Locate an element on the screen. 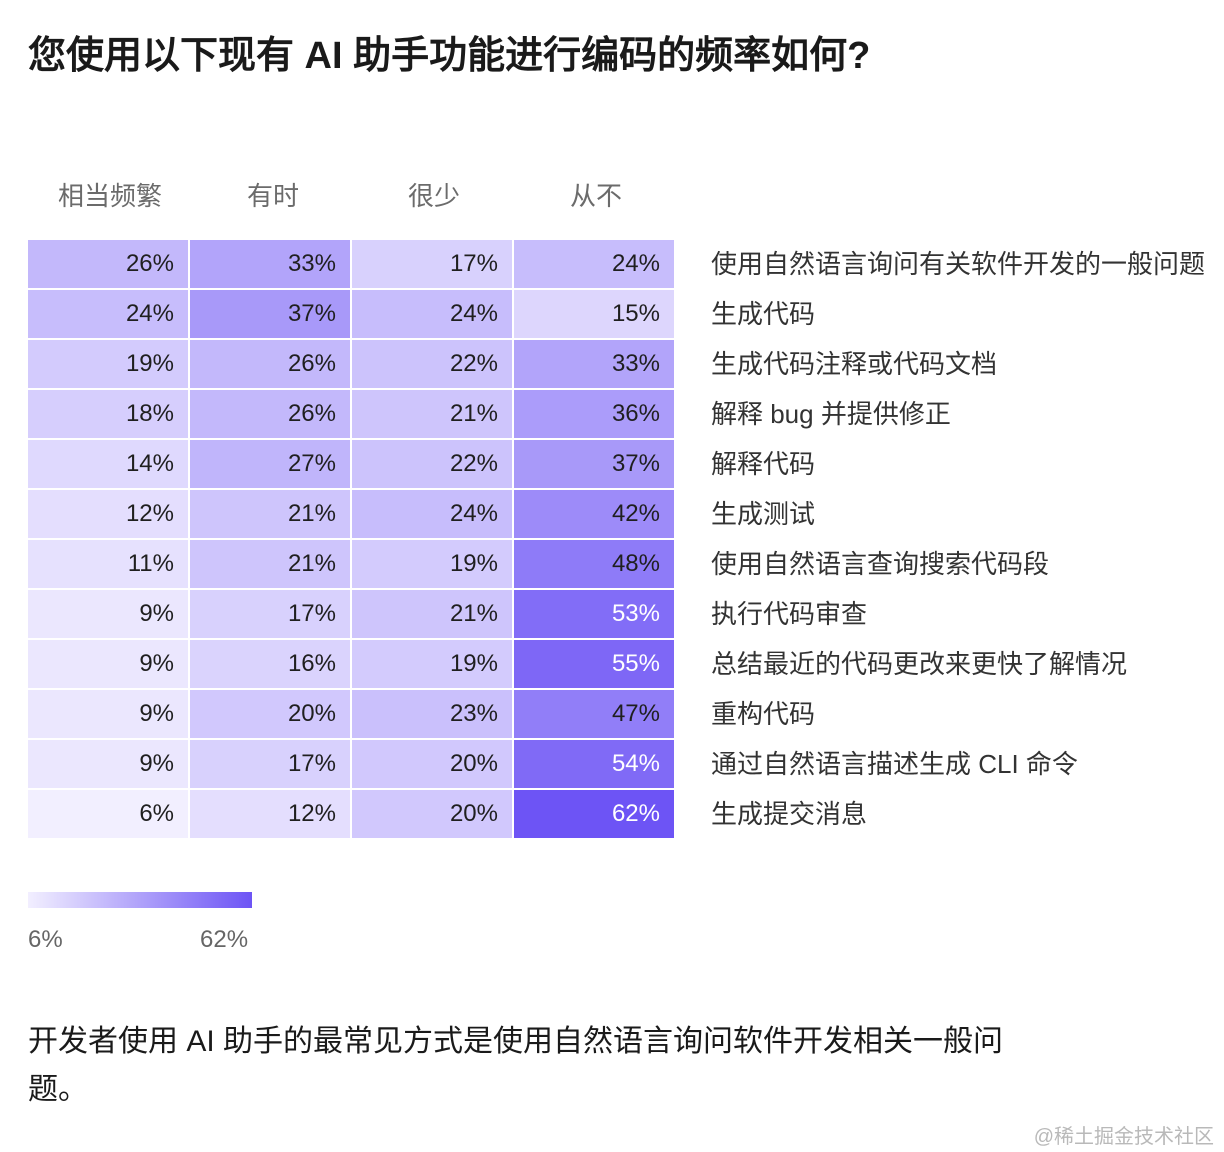  heatmap-row: 6% 12% 20% 62% is located at coordinates (352, 815).